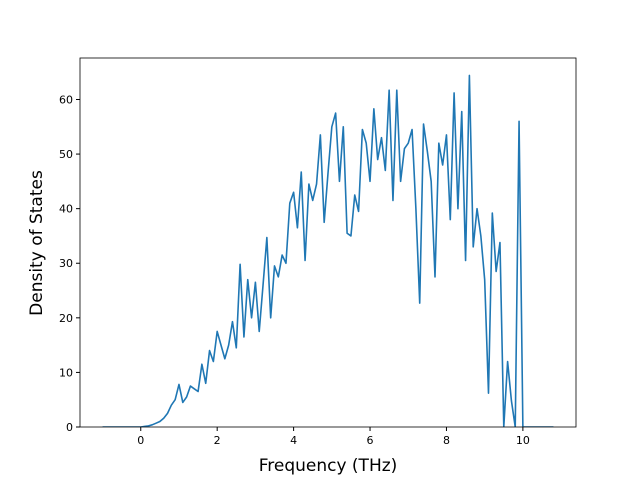 Image resolution: width=640 pixels, height=480 pixels. What do you see at coordinates (66, 263) in the screenshot?
I see `y-tick-label: 30` at bounding box center [66, 263].